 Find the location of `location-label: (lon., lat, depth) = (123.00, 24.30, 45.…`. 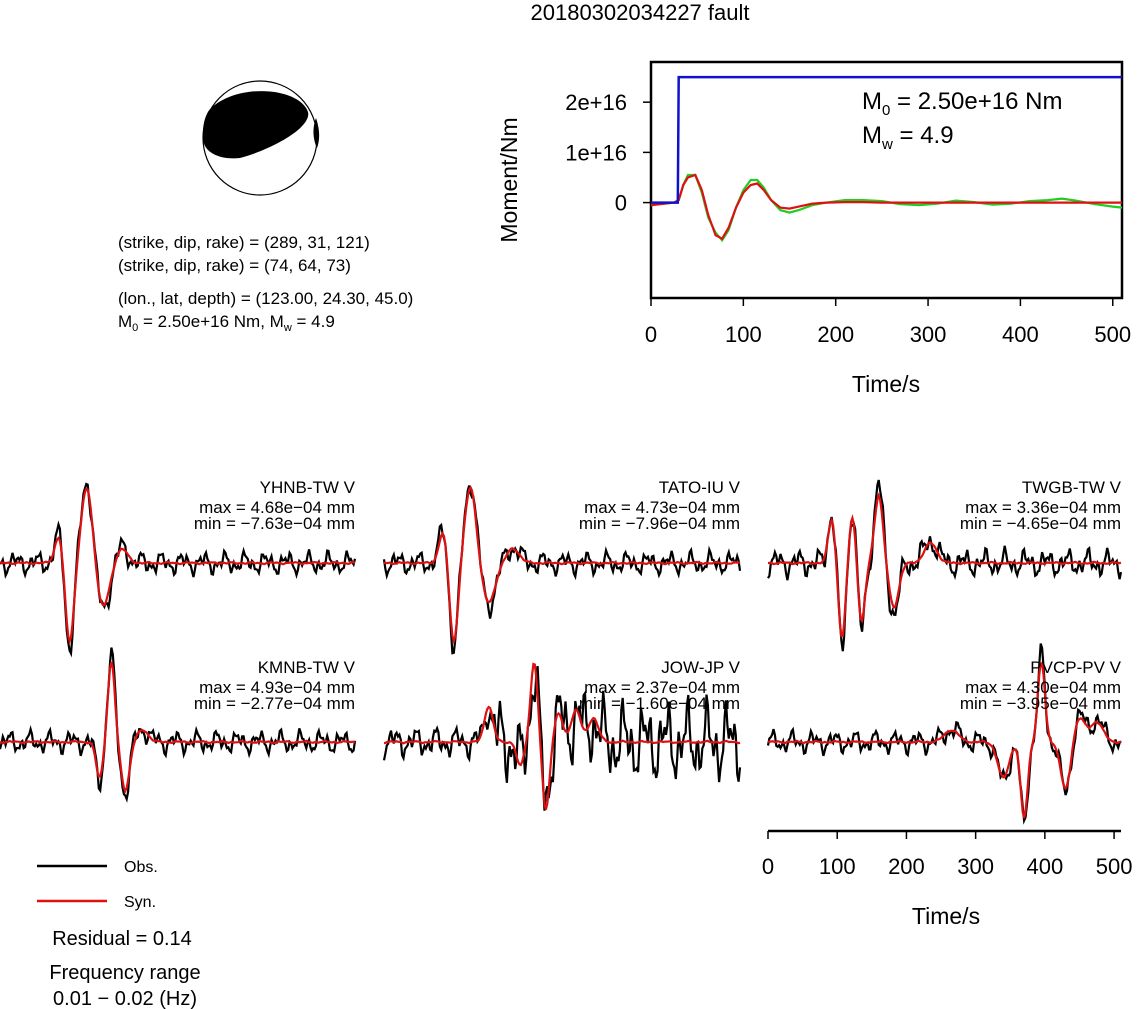

location-label: (lon., lat, depth) = (123.00, 24.30, 45.… is located at coordinates (265, 298).